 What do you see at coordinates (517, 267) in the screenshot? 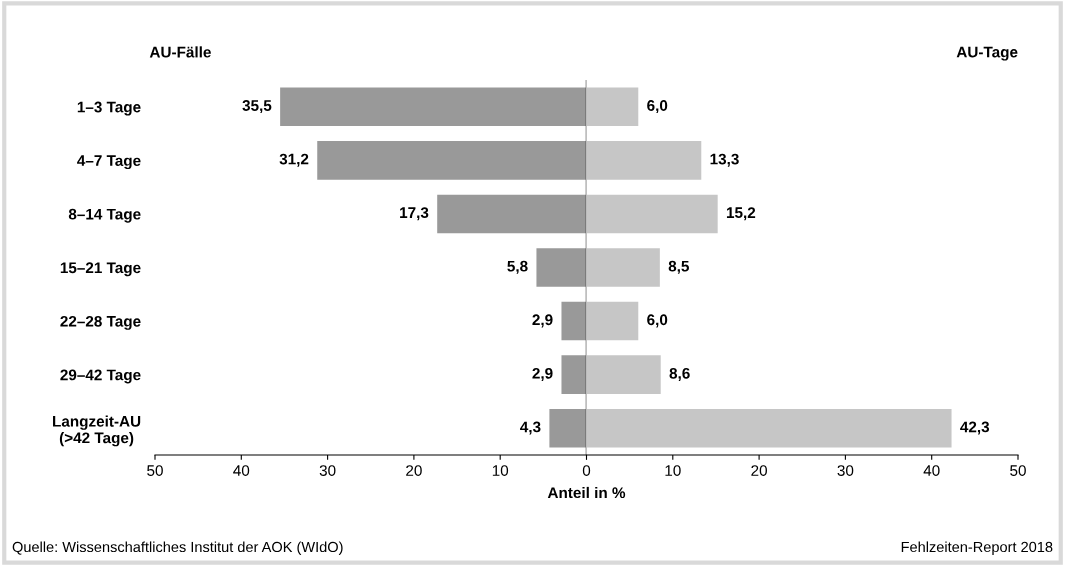
I see `data-label: 5,8` at bounding box center [517, 267].